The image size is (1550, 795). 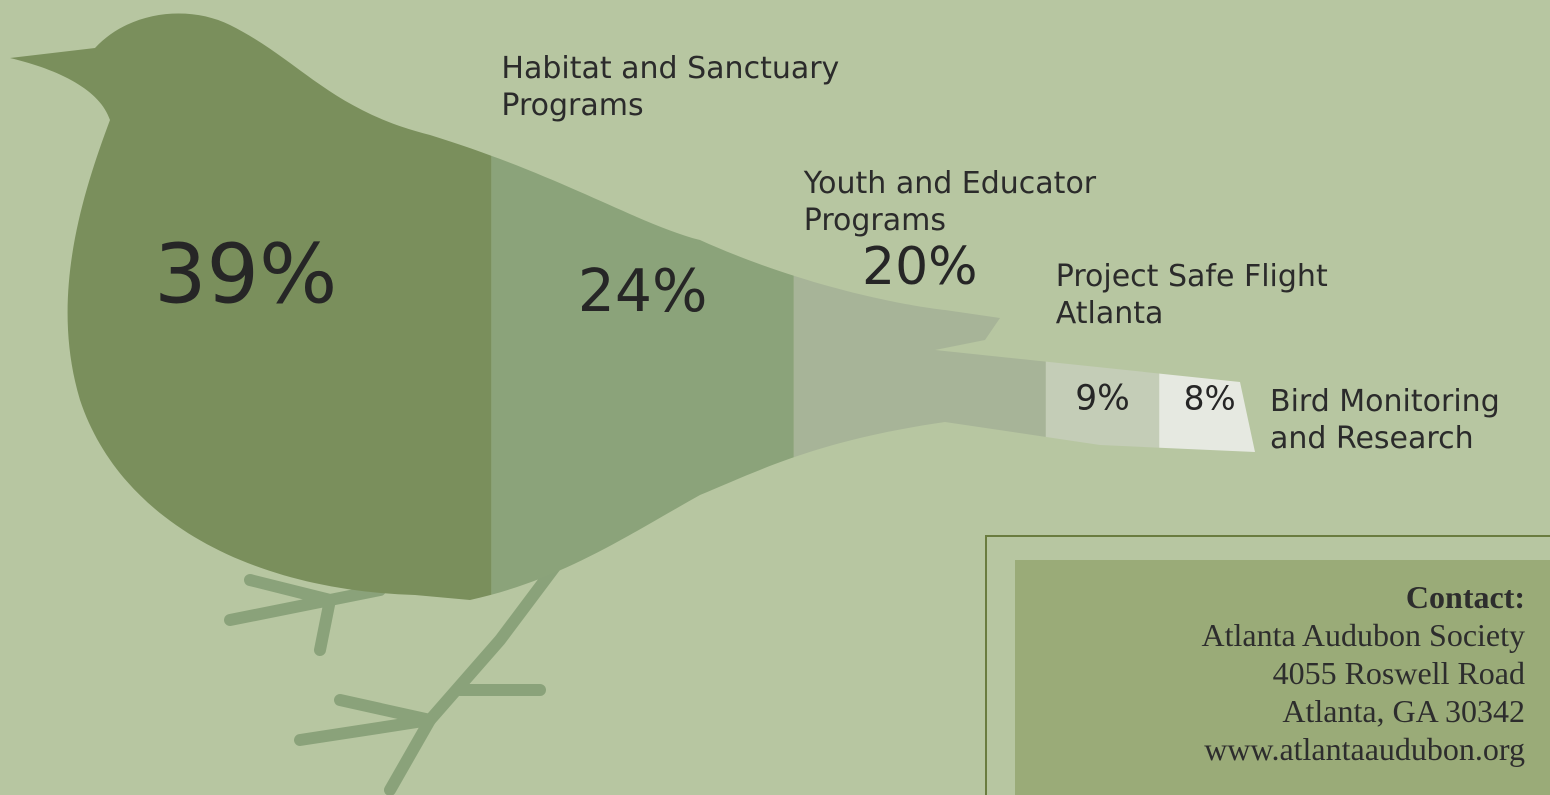 What do you see at coordinates (1465, 597) in the screenshot?
I see `contact-heading: Contact:` at bounding box center [1465, 597].